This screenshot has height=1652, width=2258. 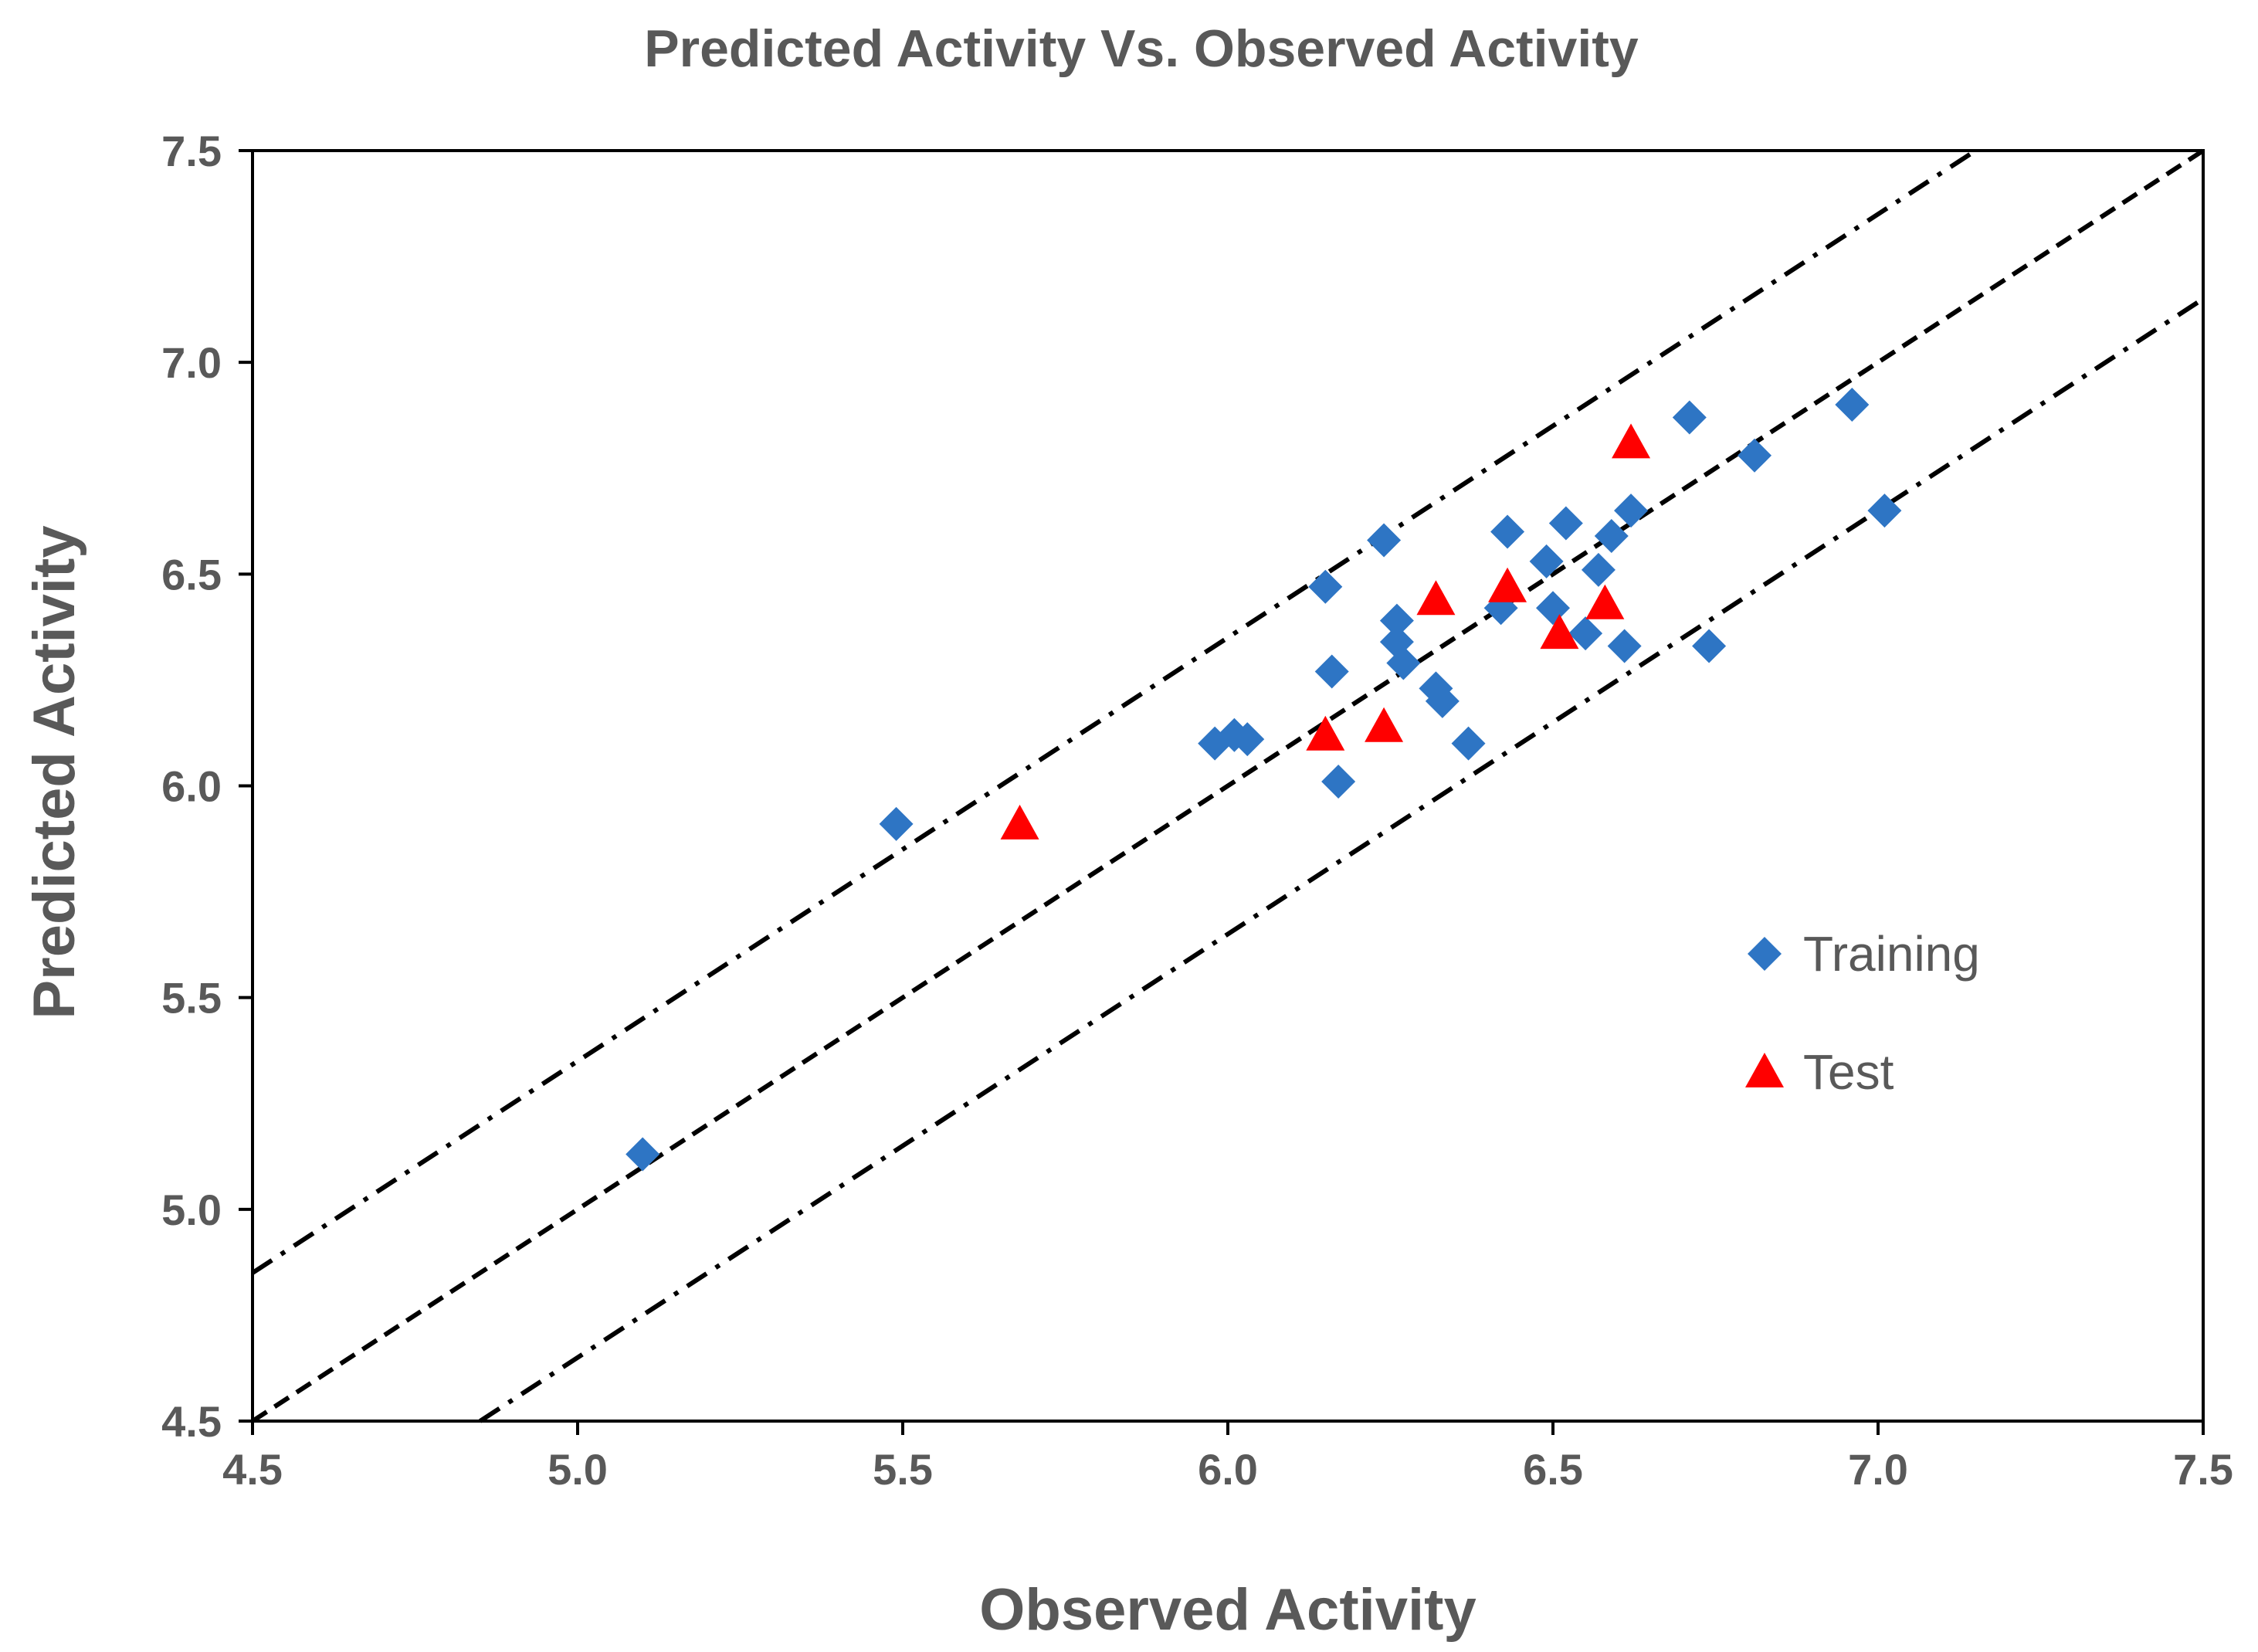 I want to click on legend-marker-training, so click(x=1765, y=954).